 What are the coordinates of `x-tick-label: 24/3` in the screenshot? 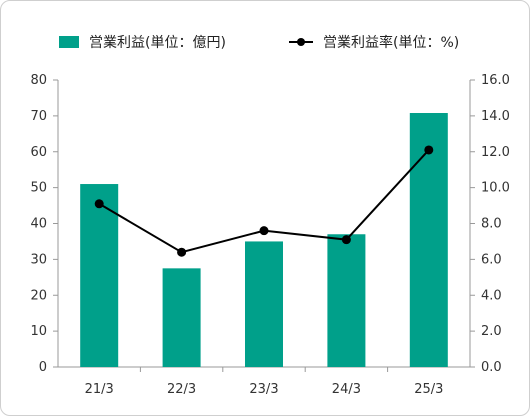 It's located at (346, 389).